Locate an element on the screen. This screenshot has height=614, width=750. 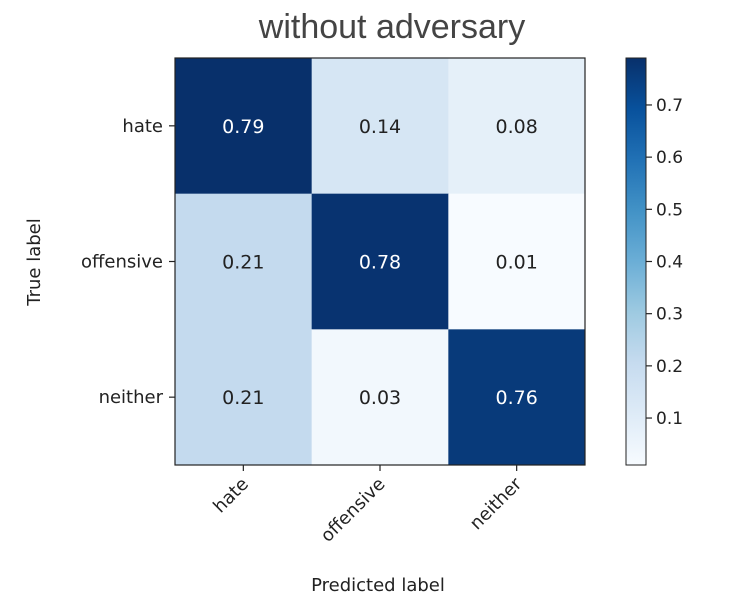
chart-title: without adversary is located at coordinates (391, 27).